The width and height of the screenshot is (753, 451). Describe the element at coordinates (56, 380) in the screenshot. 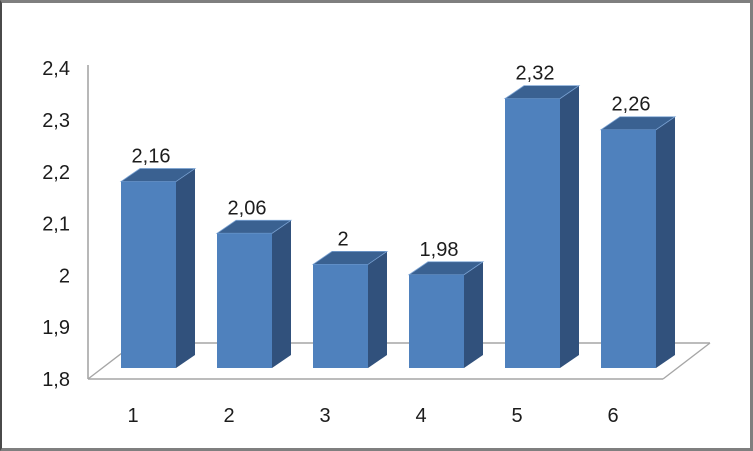

I see `y-axis-tick-label: 1,8` at that location.